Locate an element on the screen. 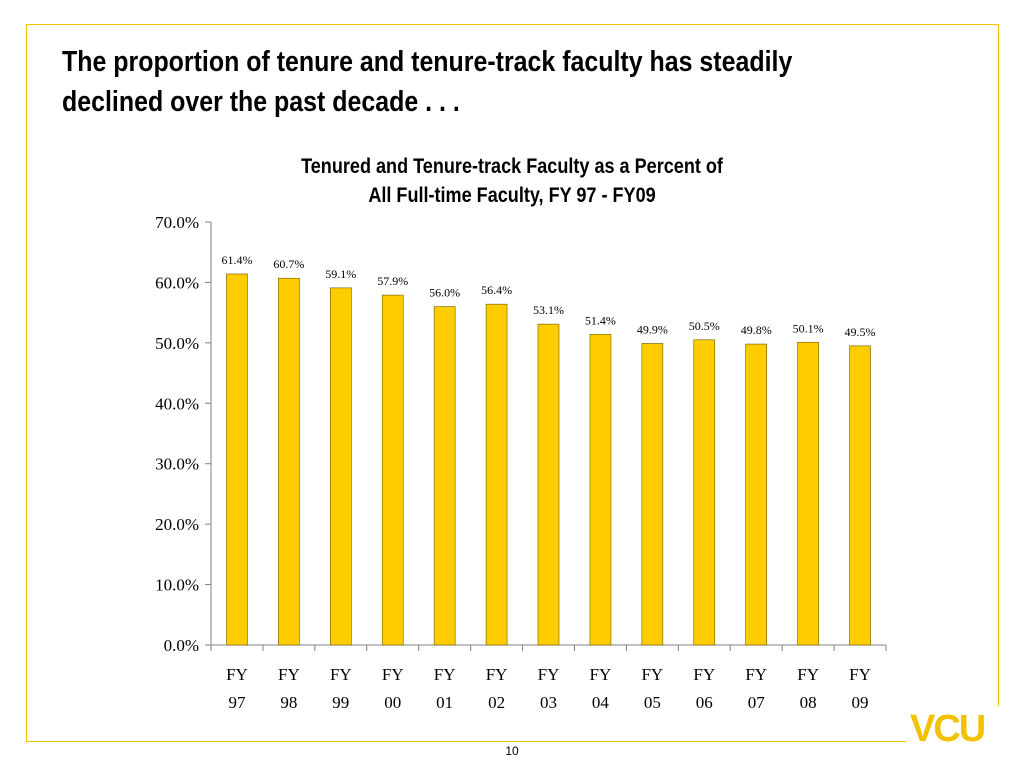  x-category-label: 01 is located at coordinates (444, 702).